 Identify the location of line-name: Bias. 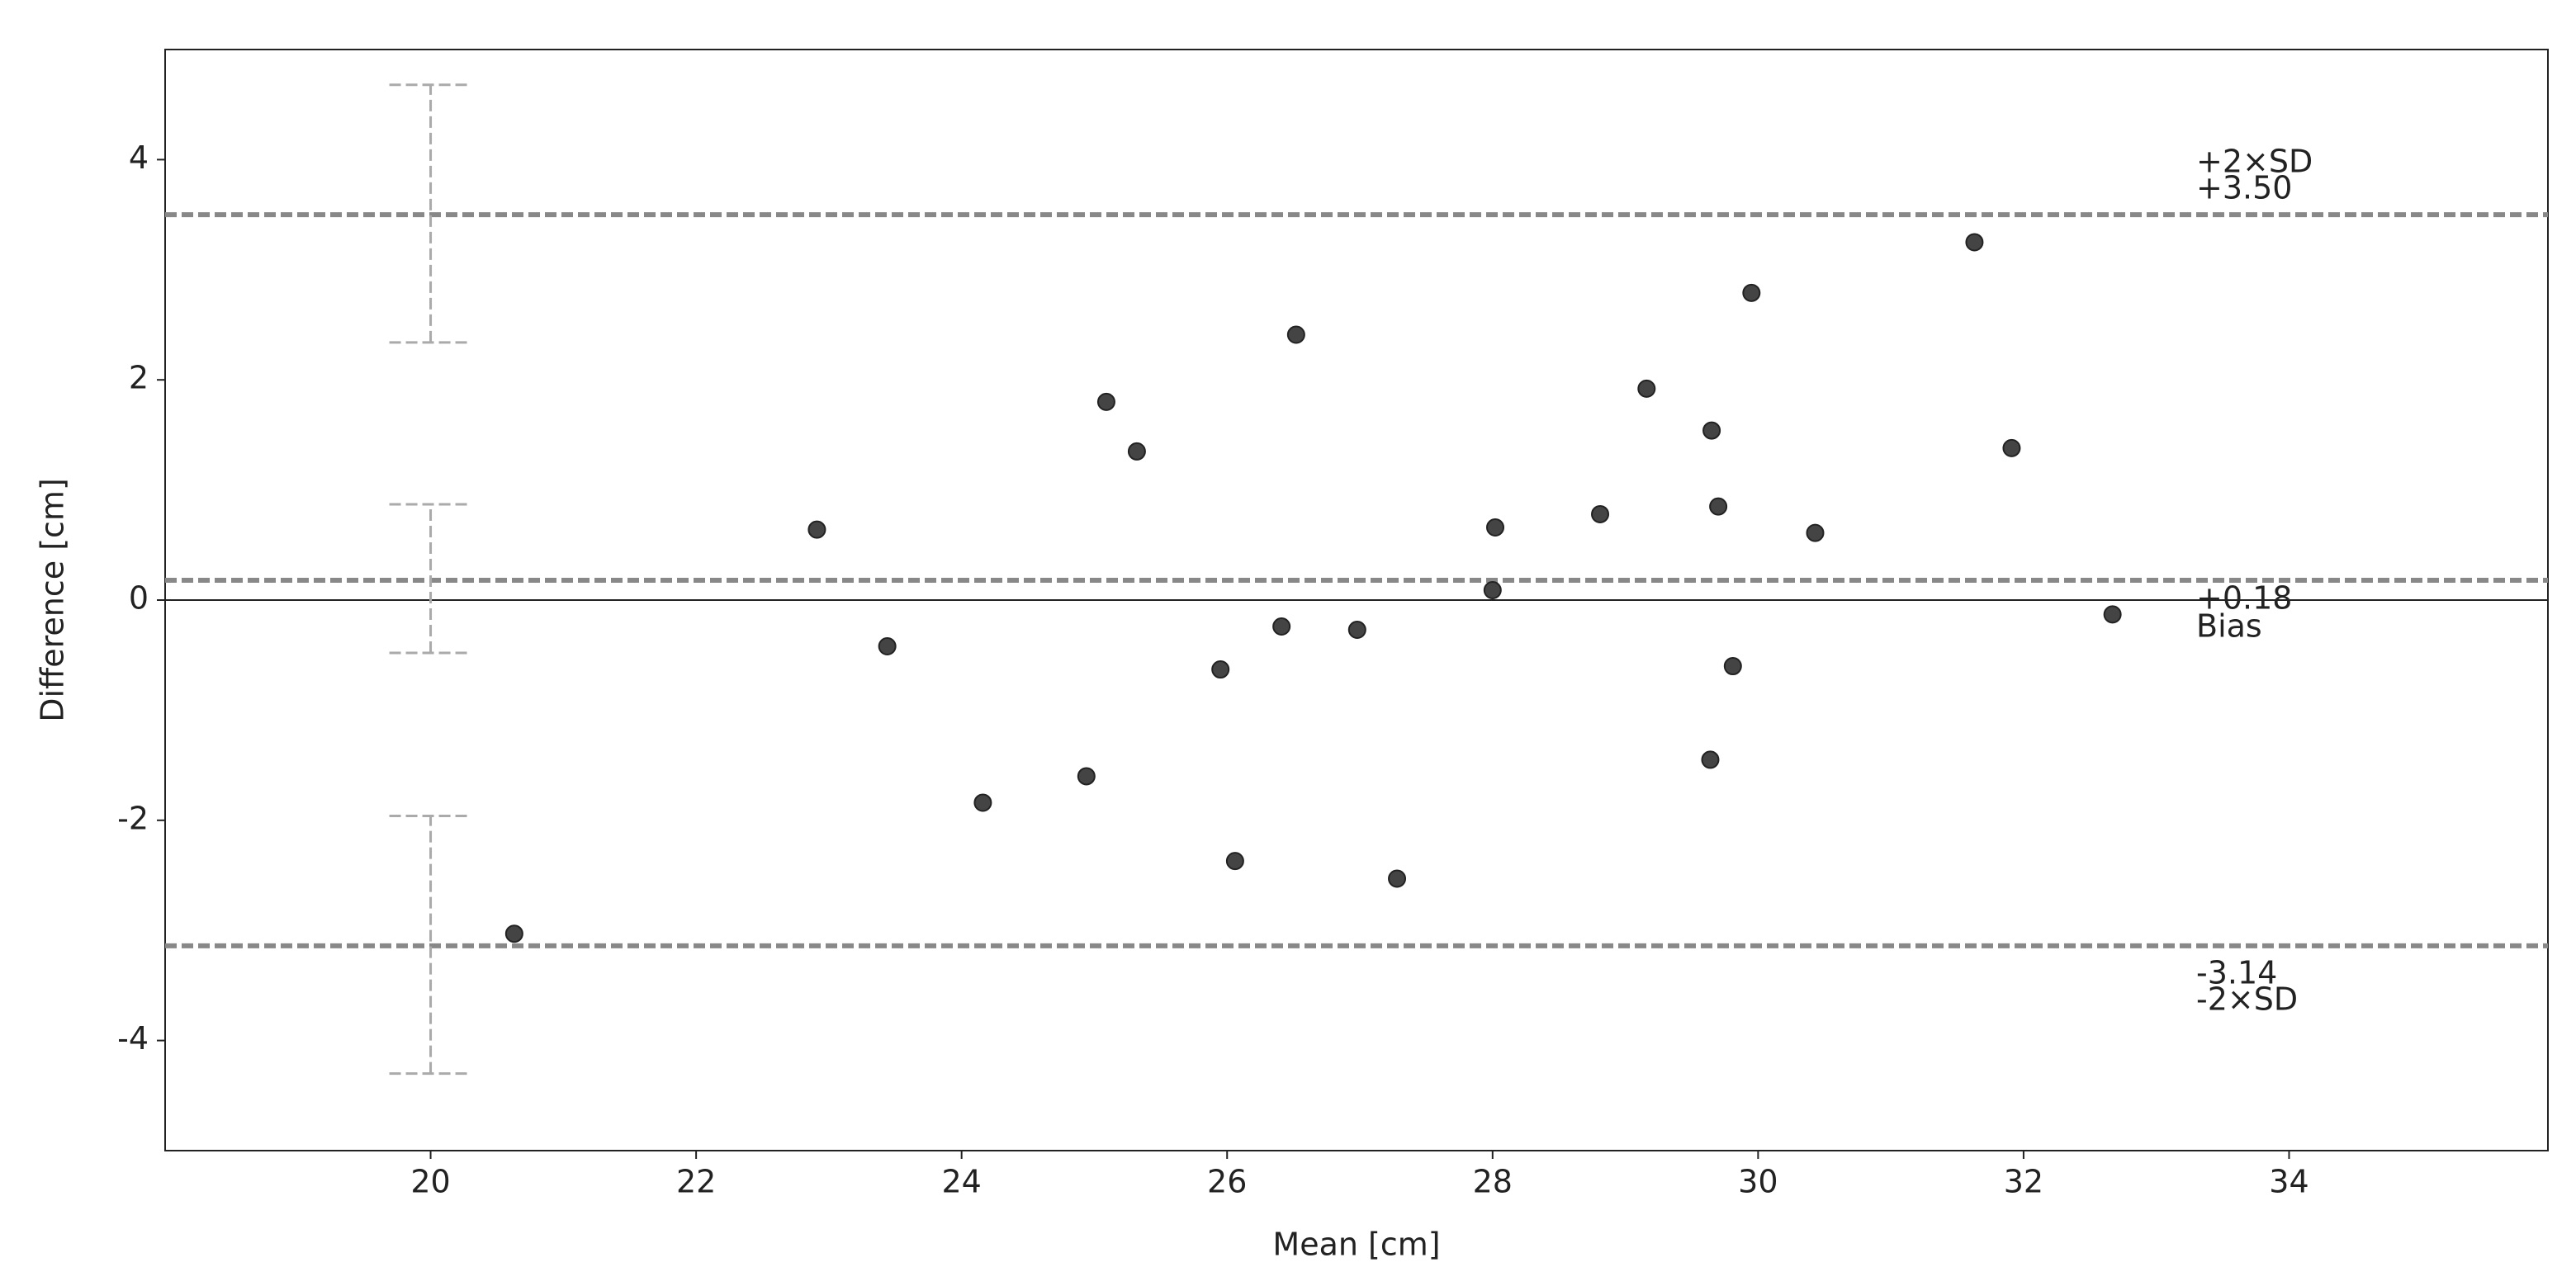
(2229, 626).